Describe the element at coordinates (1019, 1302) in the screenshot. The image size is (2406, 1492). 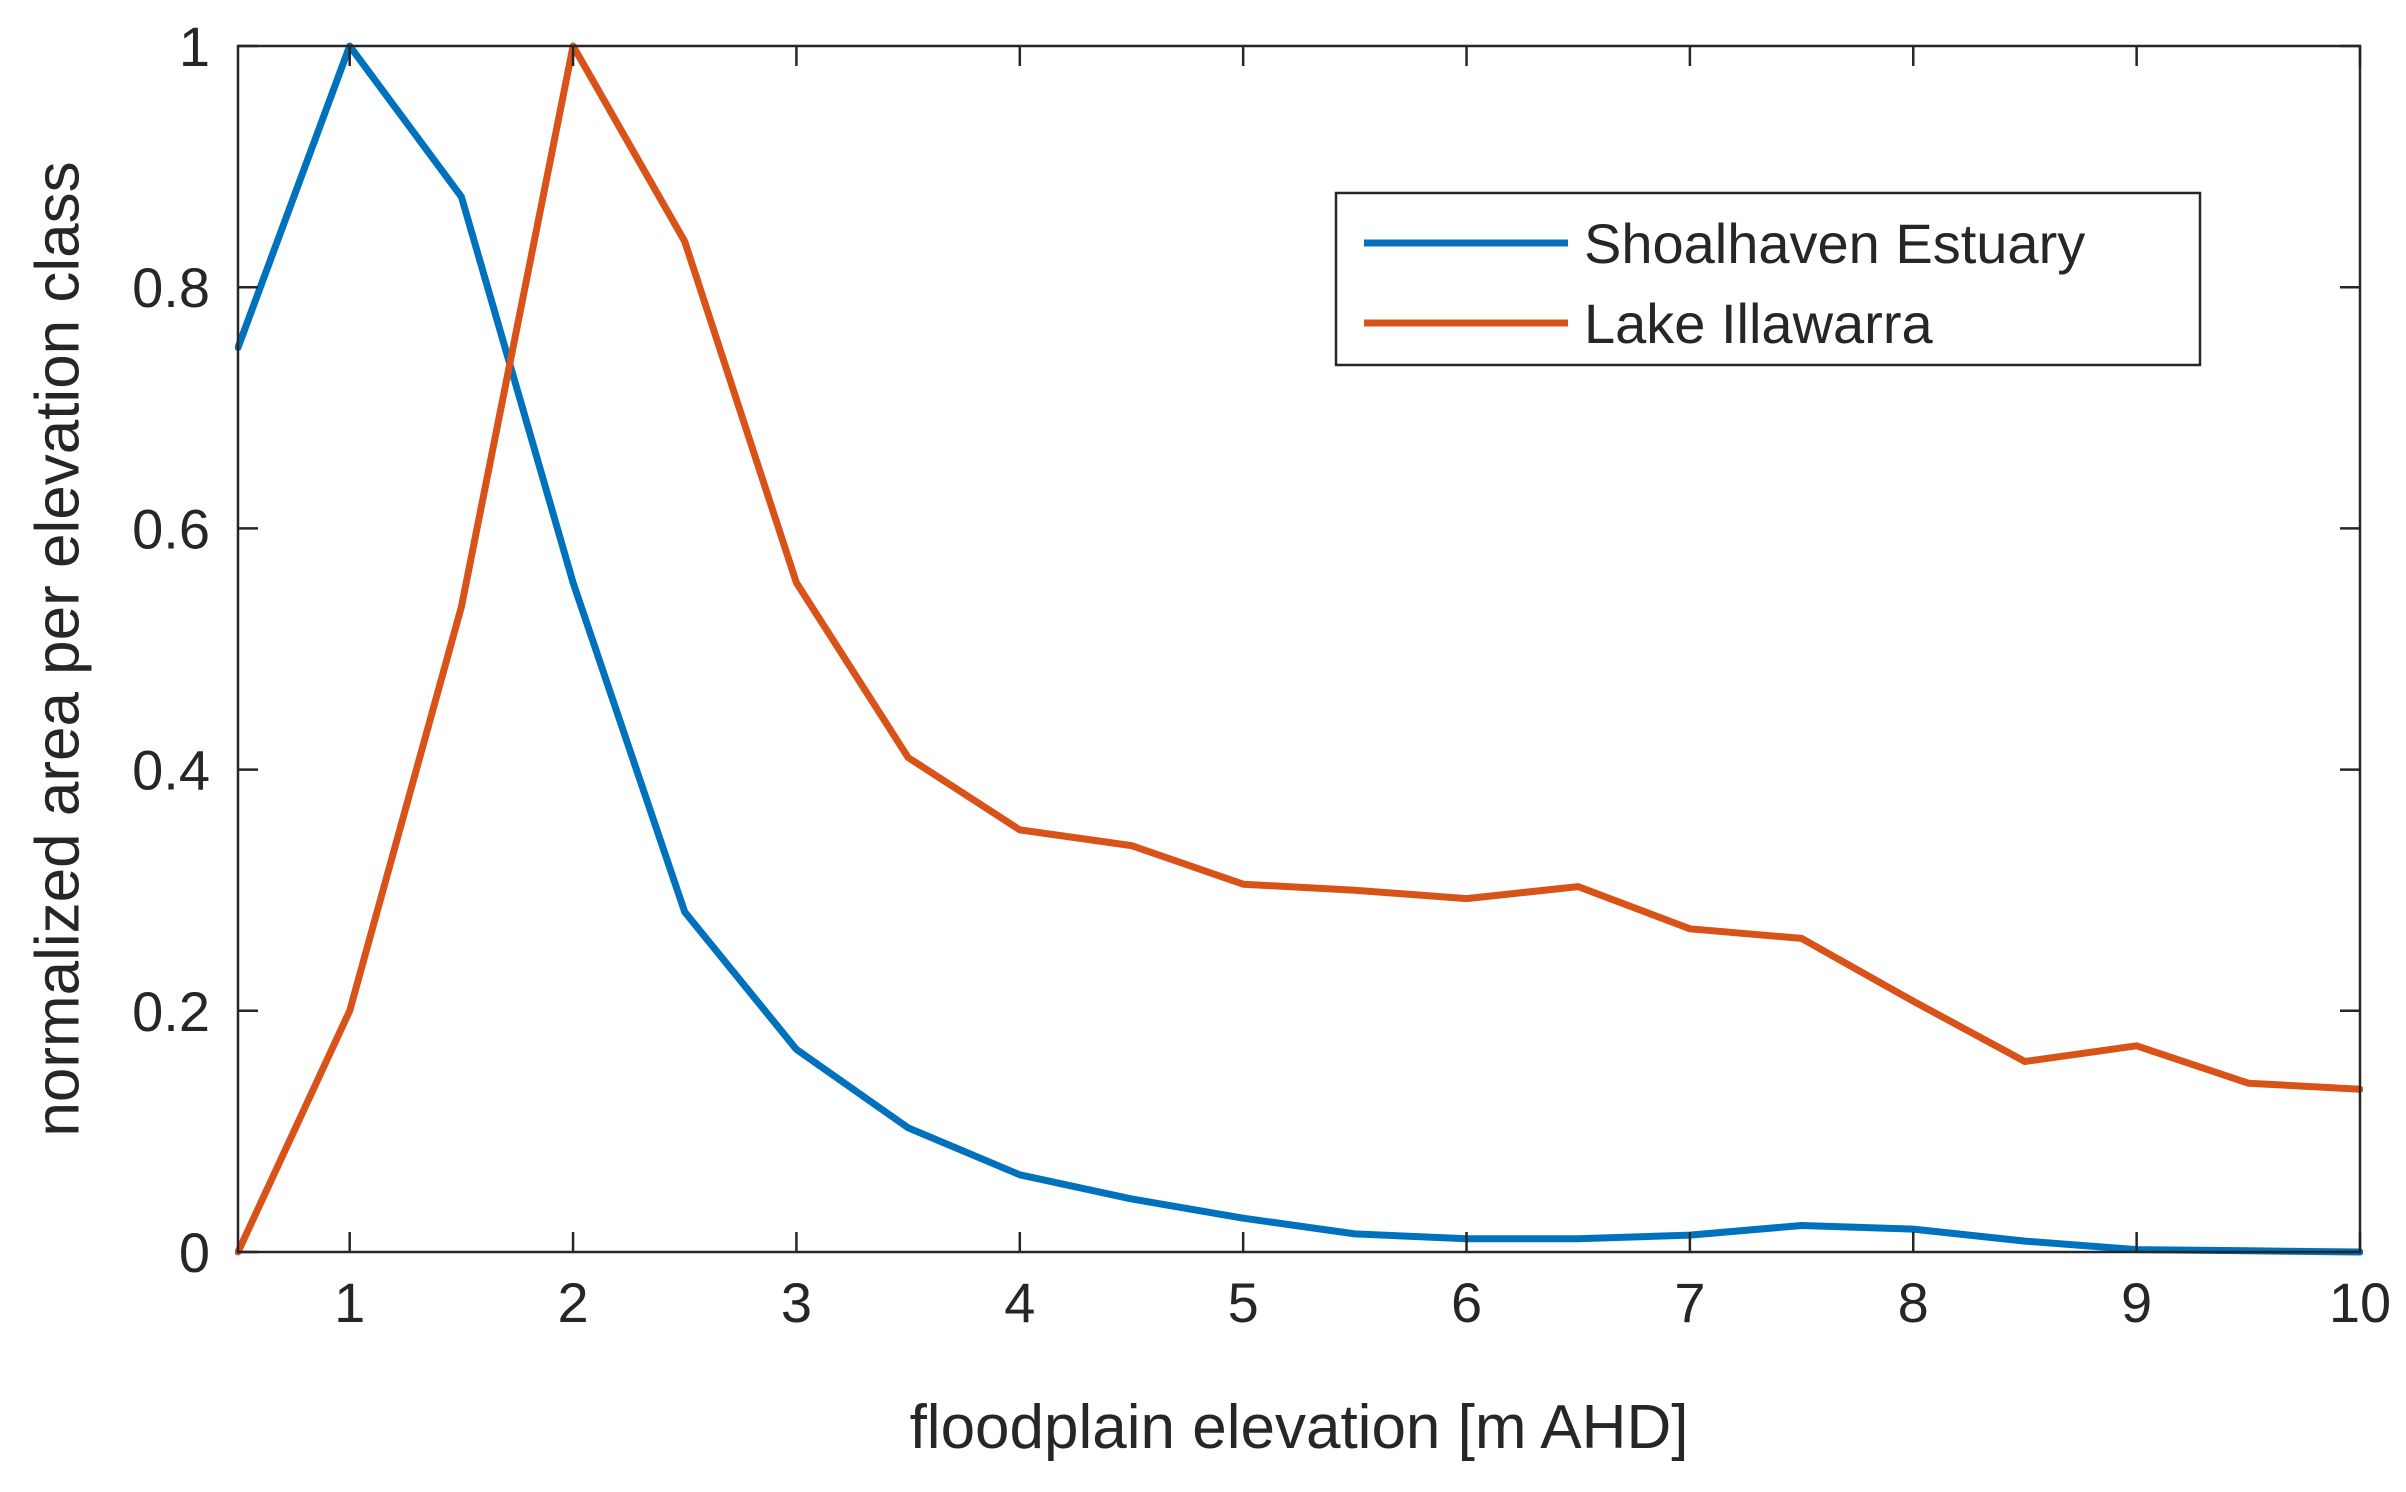
I see `x-tick-label: 4` at that location.